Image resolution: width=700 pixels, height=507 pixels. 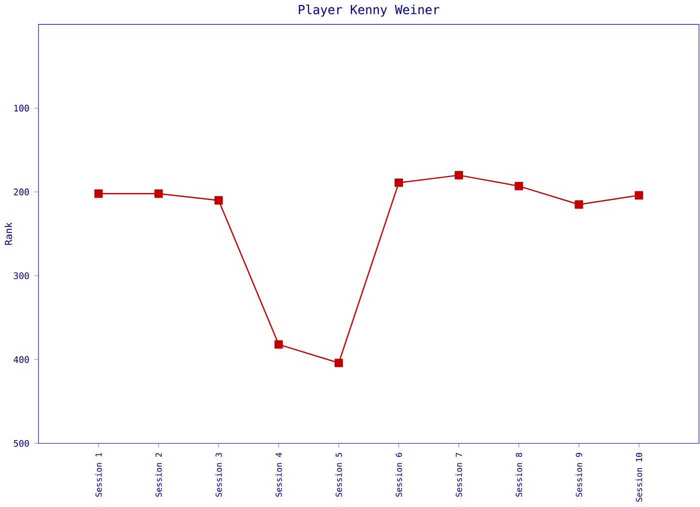 What do you see at coordinates (21, 192) in the screenshot?
I see `y-tick-label: 200` at bounding box center [21, 192].